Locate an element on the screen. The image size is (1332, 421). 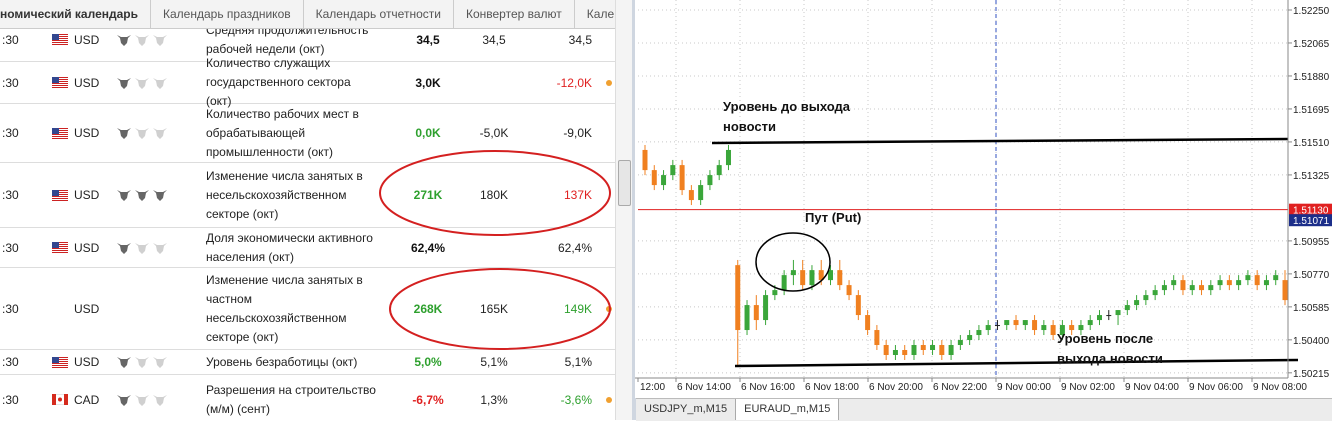
calendar-tab: Конвертер валют is located at coordinates (514, 14).